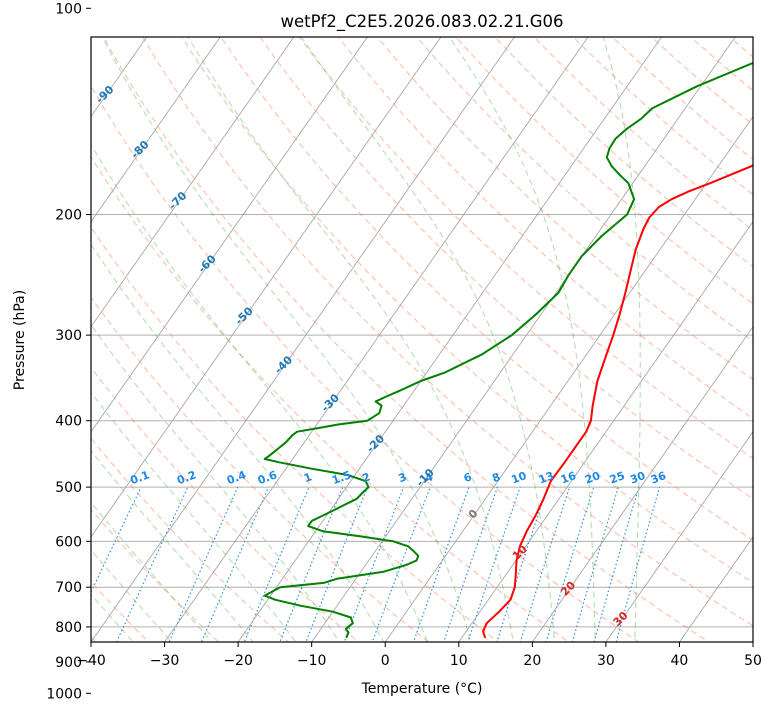  What do you see at coordinates (519, 478) in the screenshot?
I see `mixing-ratio-label: 10` at bounding box center [519, 478].